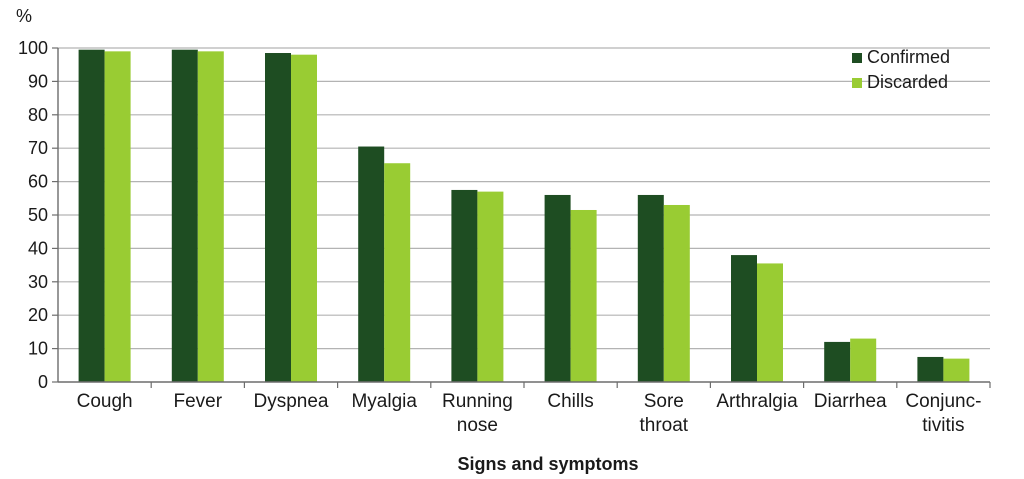 This screenshot has height=479, width=1024. Describe the element at coordinates (757, 401) in the screenshot. I see `x-tick-label: Arthralgia` at that location.